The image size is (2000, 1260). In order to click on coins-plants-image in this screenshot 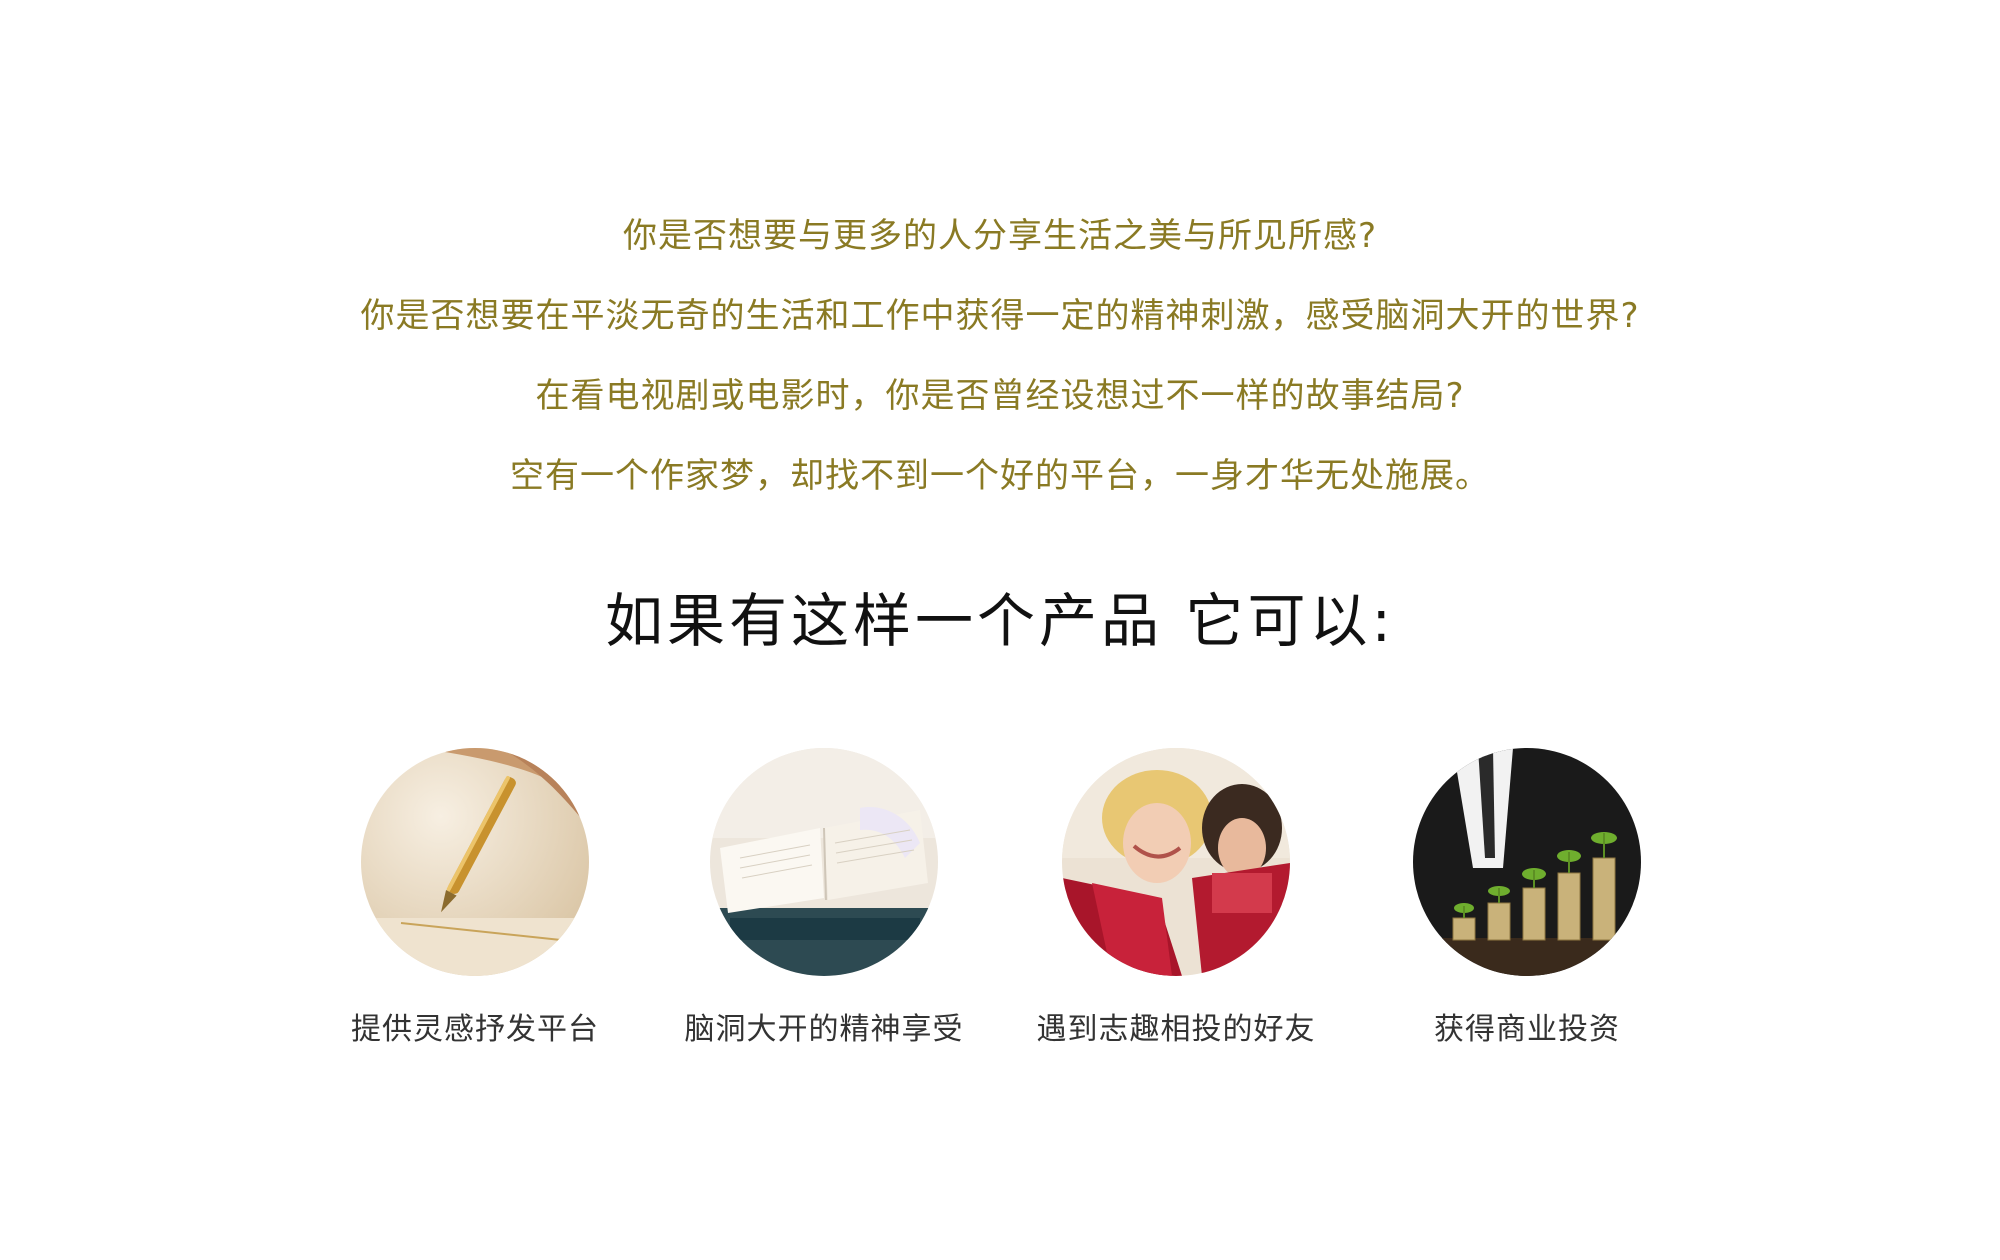, I will do `click(1527, 862)`.